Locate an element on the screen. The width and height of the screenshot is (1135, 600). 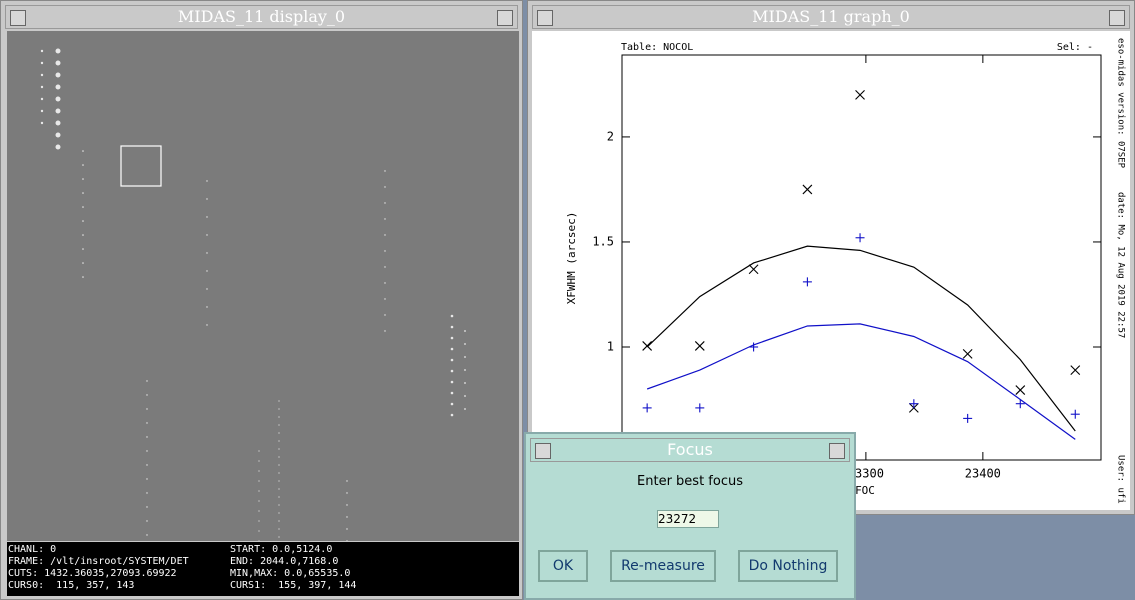
title-bar: MIDAS_11 graph_0 is located at coordinates (831, 17).